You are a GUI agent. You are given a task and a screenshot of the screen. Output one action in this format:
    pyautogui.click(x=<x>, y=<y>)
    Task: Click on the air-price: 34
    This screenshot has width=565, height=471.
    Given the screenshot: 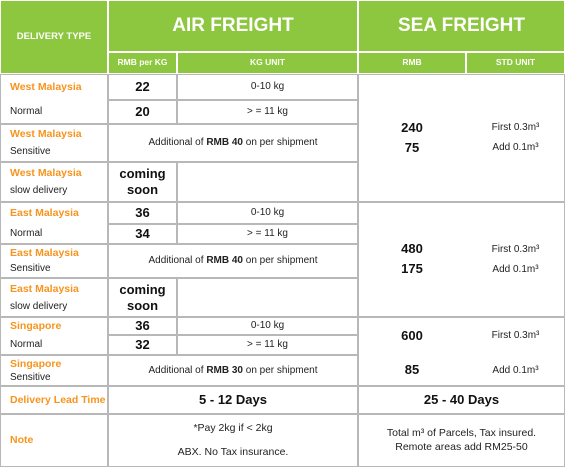 What is the action you would take?
    pyautogui.click(x=142, y=233)
    